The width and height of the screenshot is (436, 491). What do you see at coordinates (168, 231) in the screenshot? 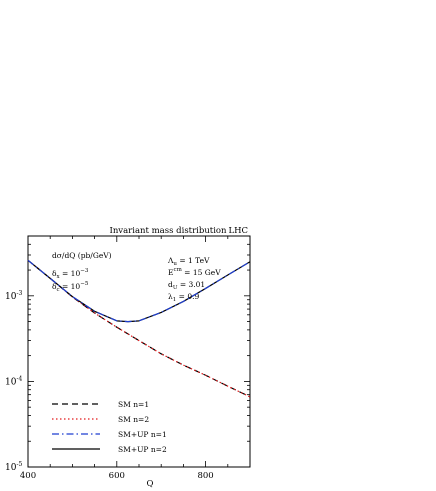
I see `chart-title: Invariant mass distribution` at bounding box center [168, 231].